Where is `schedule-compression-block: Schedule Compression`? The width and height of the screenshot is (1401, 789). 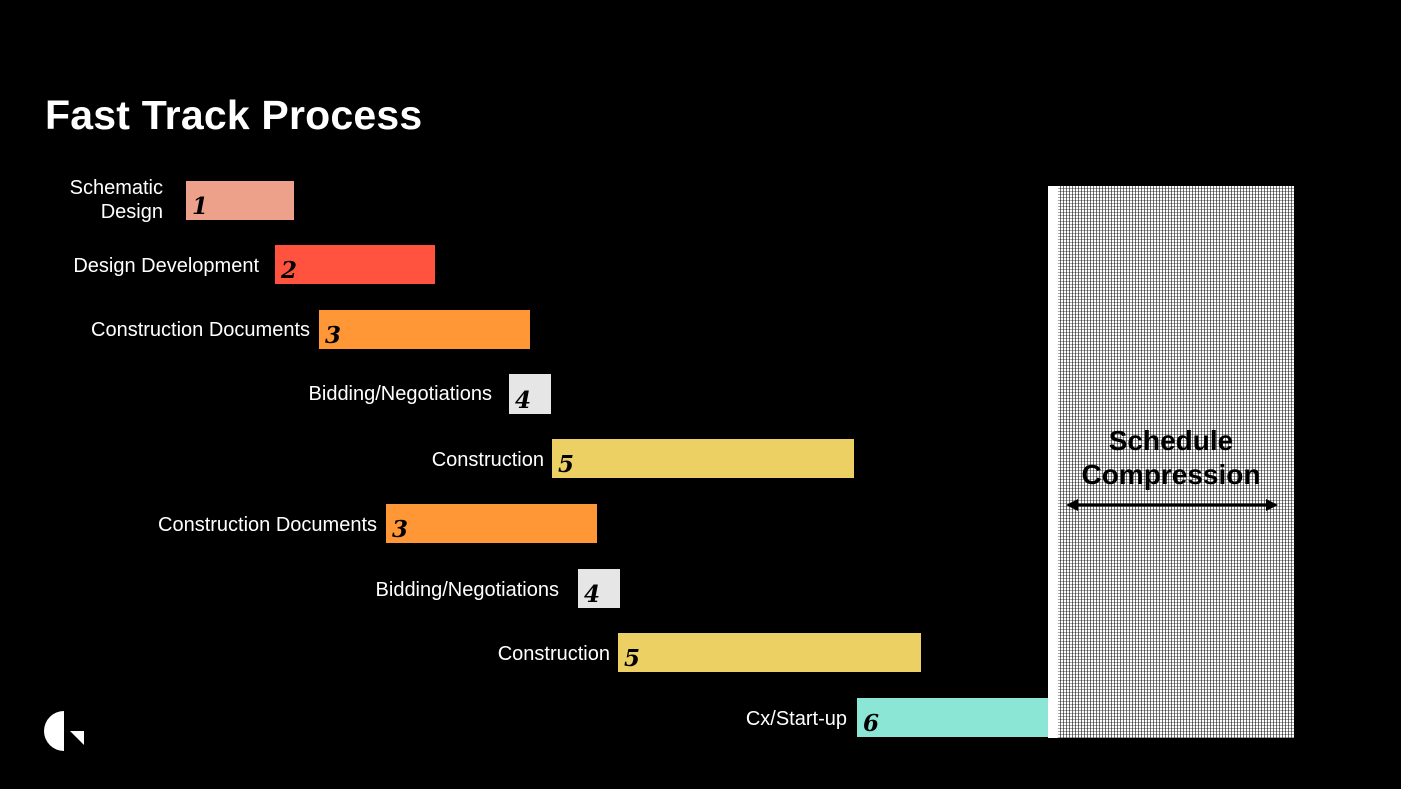 schedule-compression-block: Schedule Compression is located at coordinates (1171, 462).